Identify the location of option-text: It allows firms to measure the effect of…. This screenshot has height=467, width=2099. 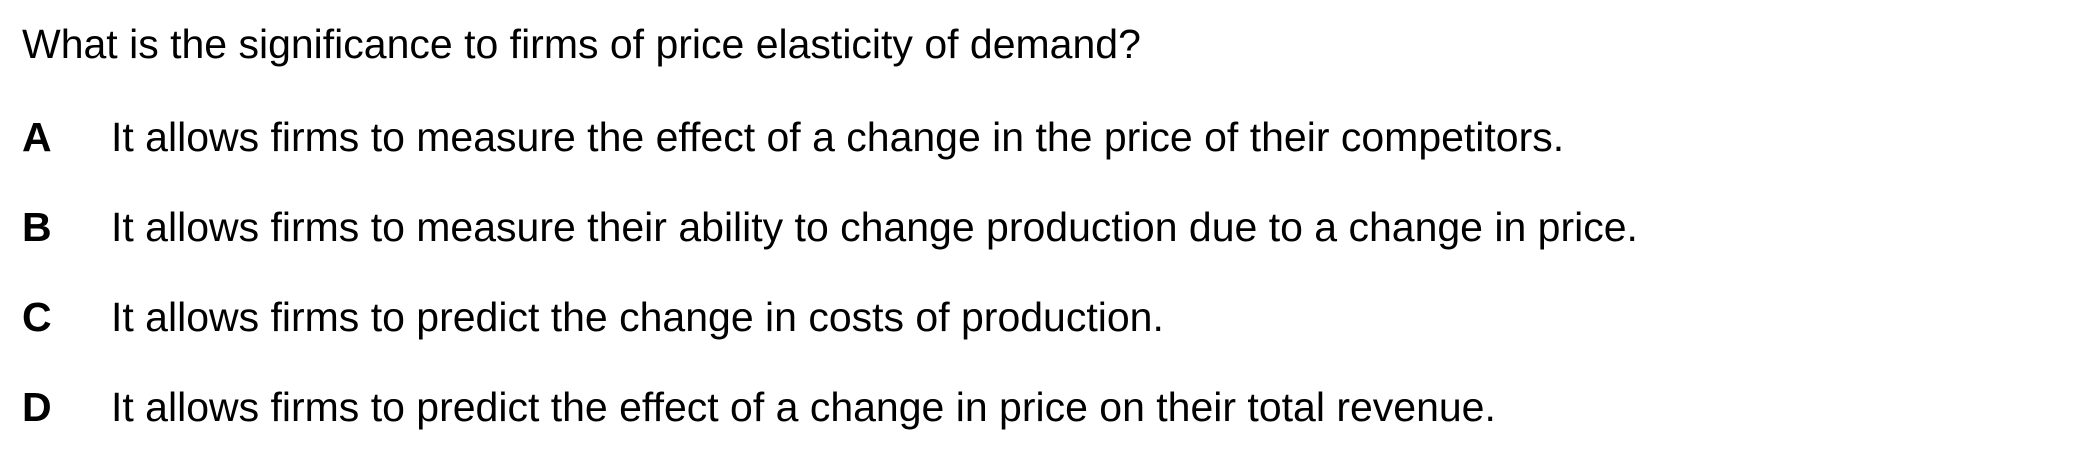
(838, 137).